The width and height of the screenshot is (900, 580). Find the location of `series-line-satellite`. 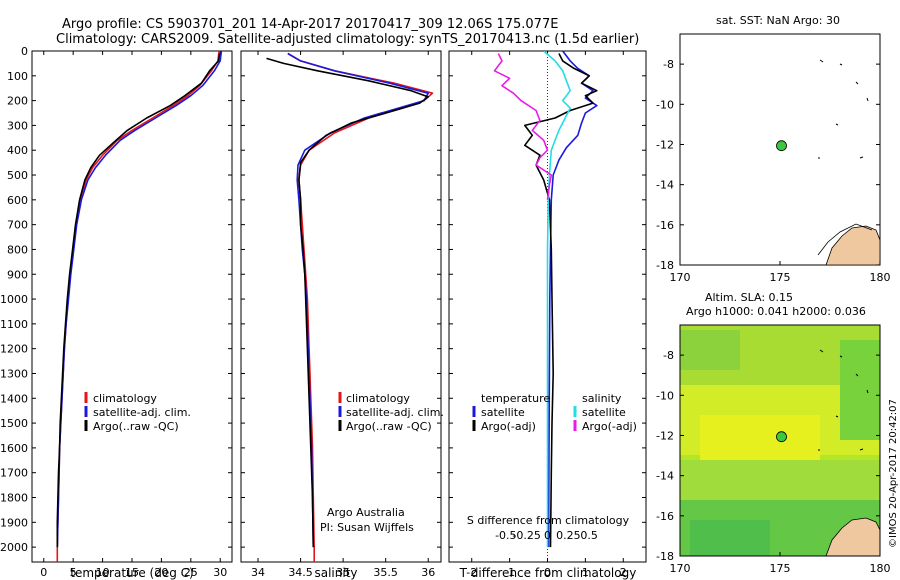

series-line-satellite is located at coordinates (358, 300).